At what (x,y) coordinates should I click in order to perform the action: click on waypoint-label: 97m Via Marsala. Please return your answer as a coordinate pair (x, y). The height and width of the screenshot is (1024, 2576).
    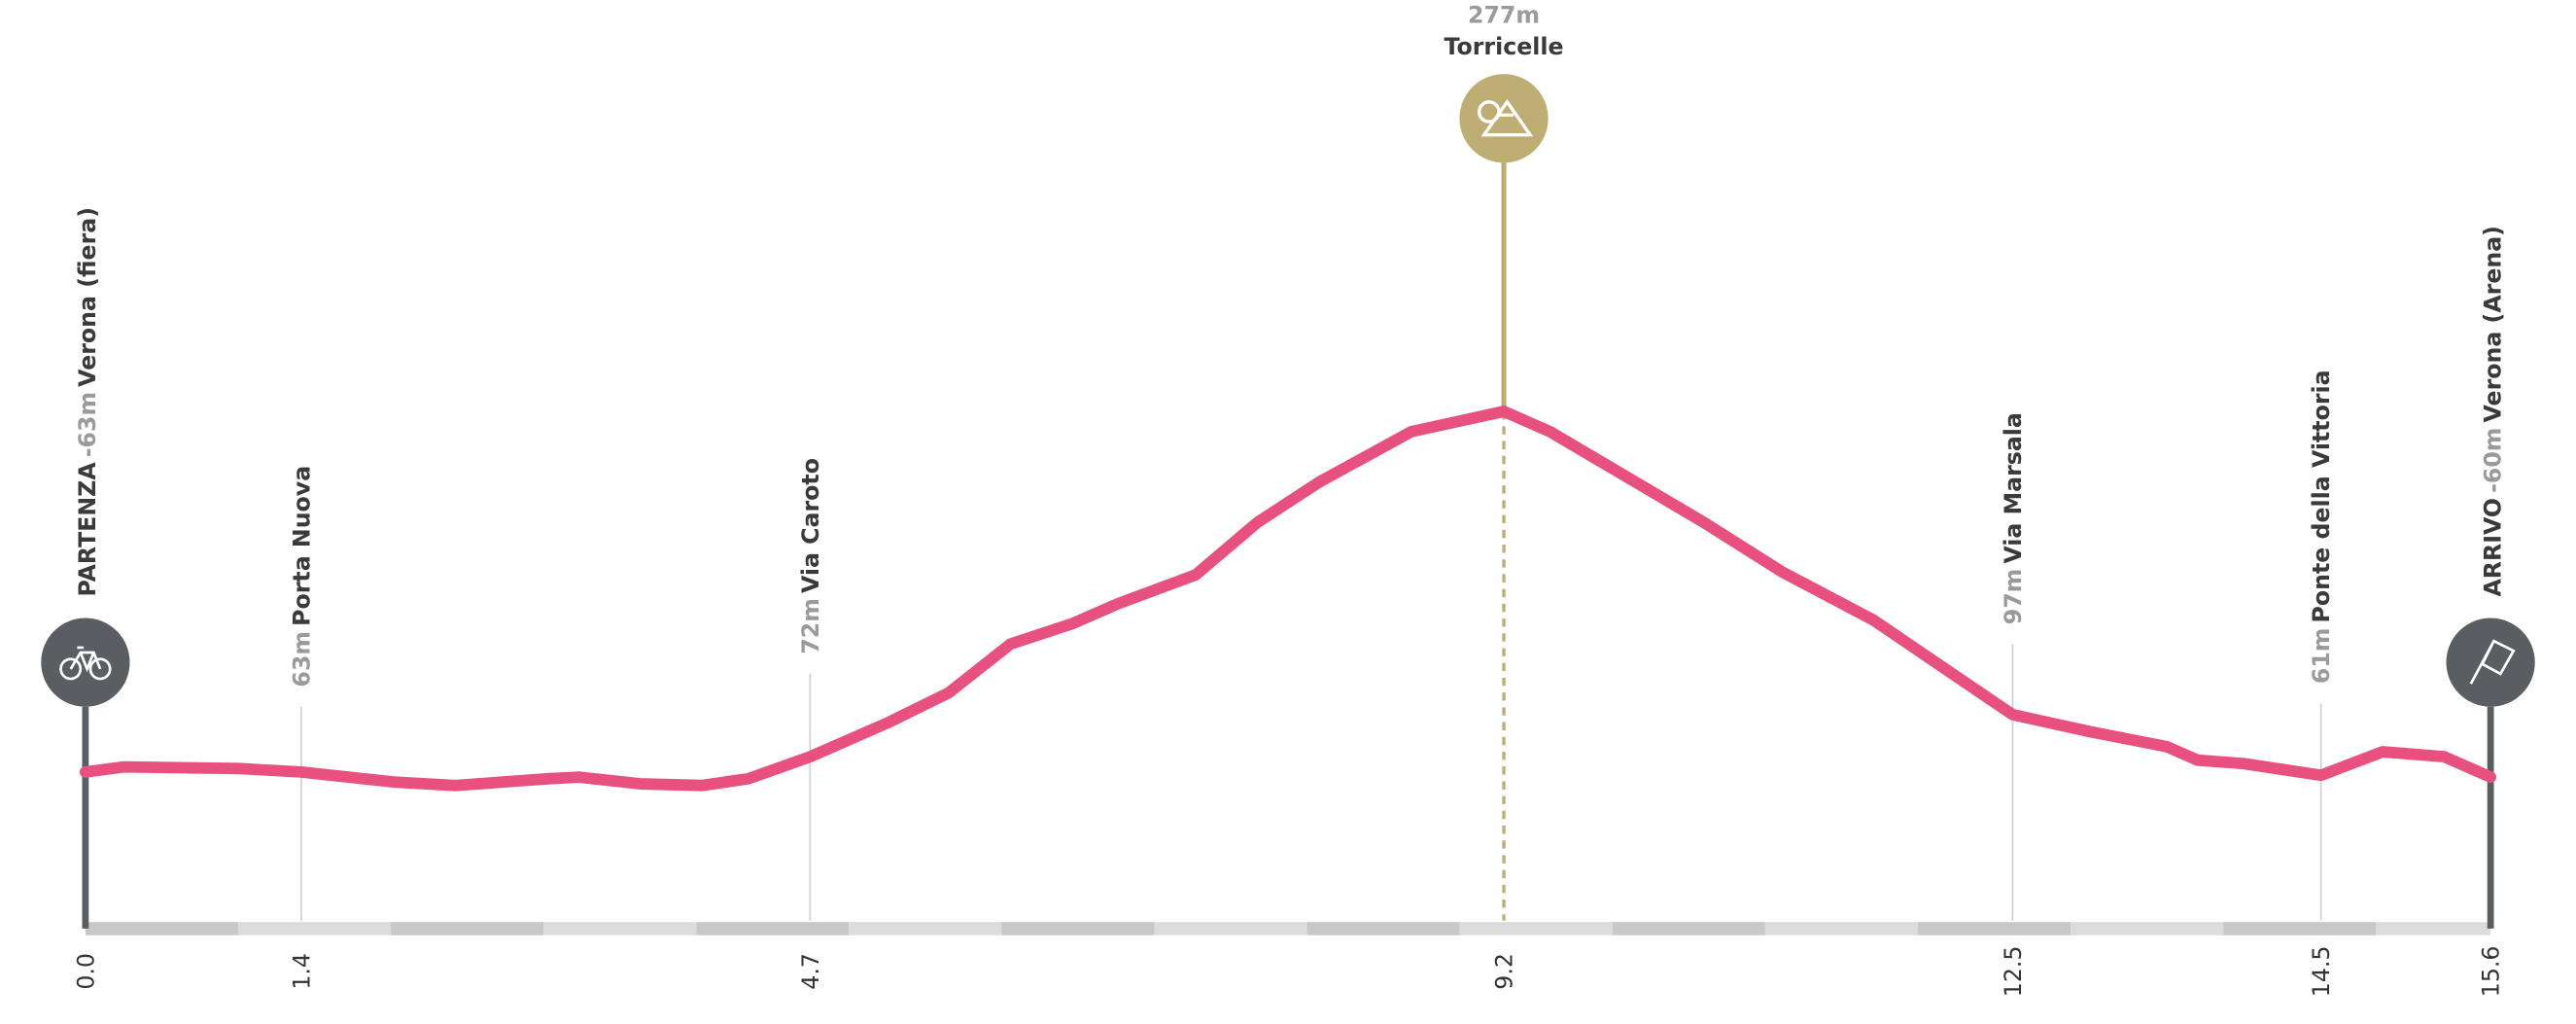
    Looking at the image, I should click on (2013, 518).